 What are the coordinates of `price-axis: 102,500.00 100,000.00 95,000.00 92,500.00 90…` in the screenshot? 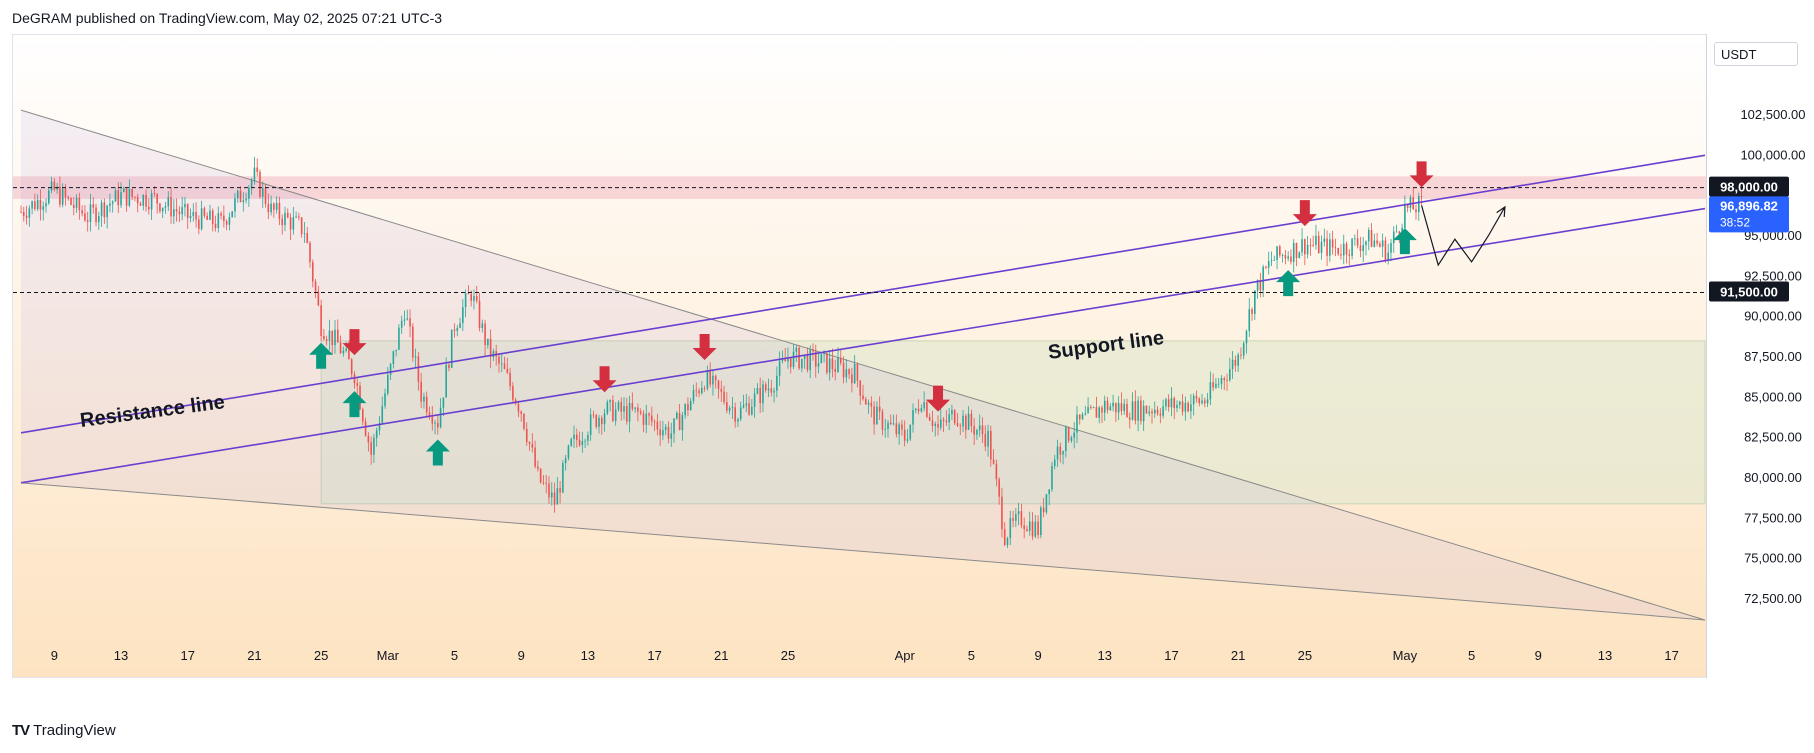 It's located at (1760, 356).